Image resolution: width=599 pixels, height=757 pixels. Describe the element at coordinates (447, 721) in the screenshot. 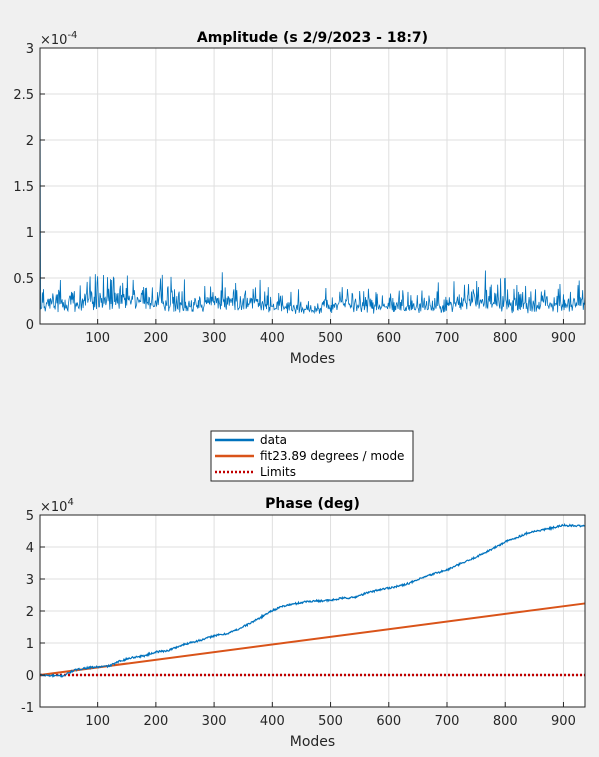

I see `phase-xtick-label: 700` at that location.